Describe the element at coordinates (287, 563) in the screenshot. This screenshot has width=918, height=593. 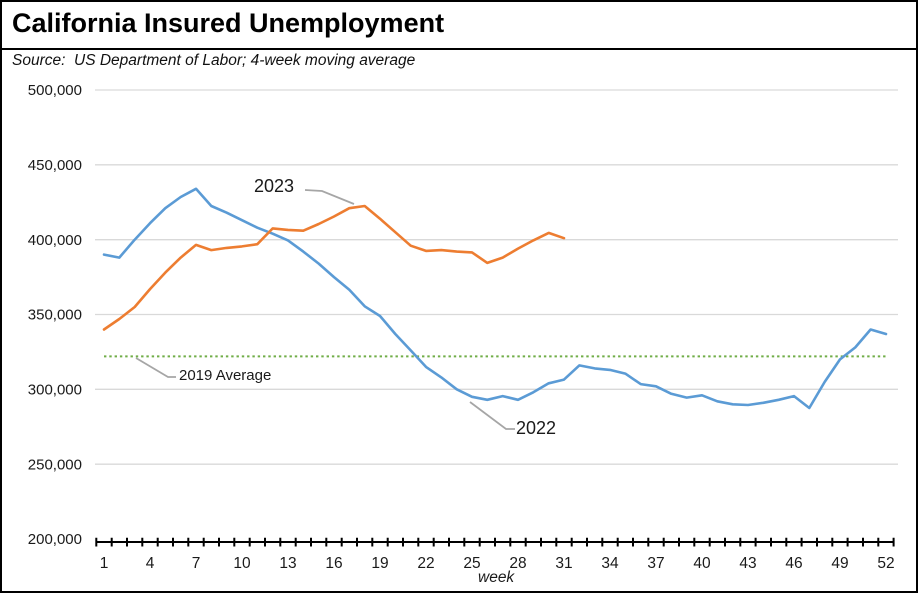
I see `x-tick-label: 13` at that location.